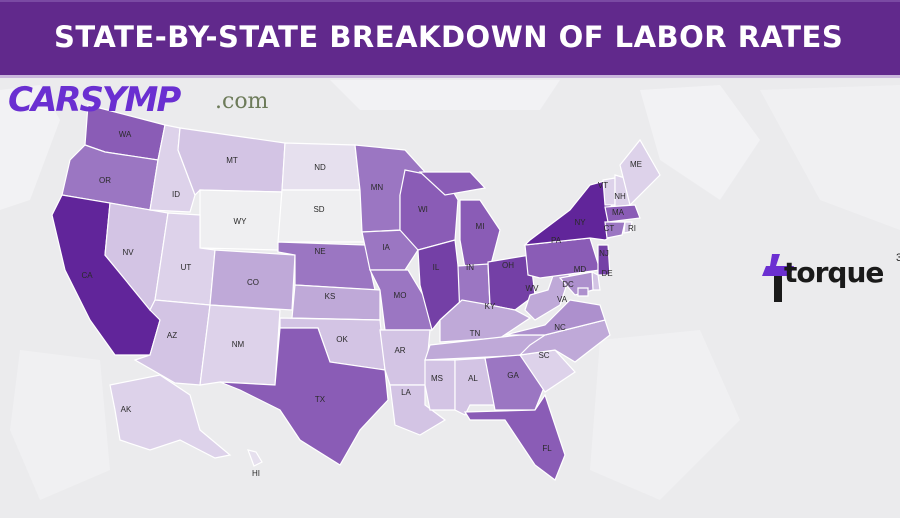  Describe the element at coordinates (543, 355) in the screenshot. I see `state-label-sc: SC` at that location.